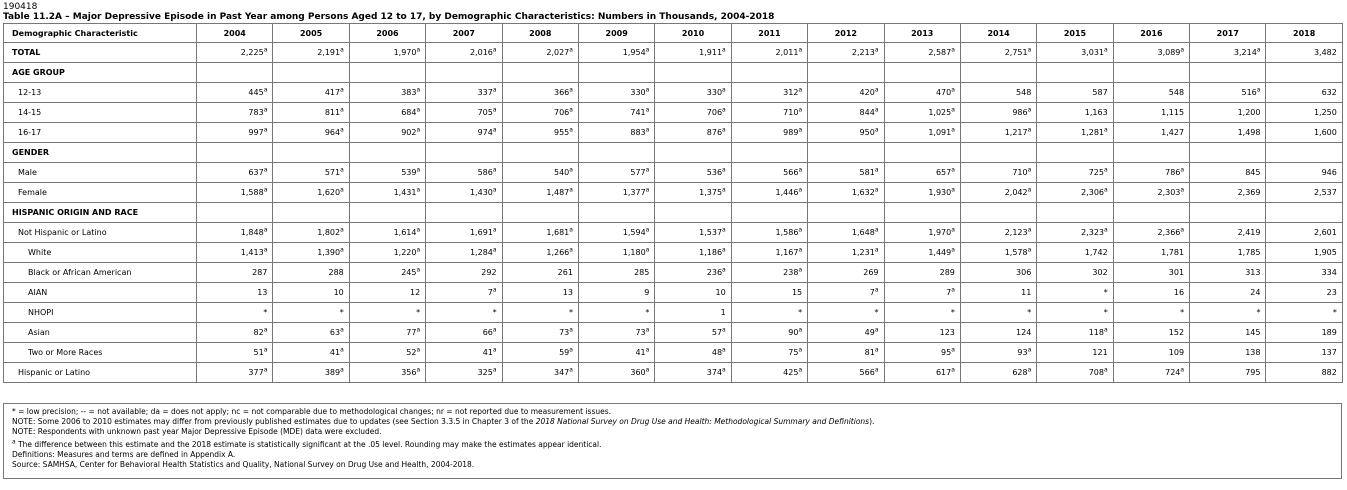 The width and height of the screenshot is (1347, 490). I want to click on value-cell: 536a, so click(693, 172).